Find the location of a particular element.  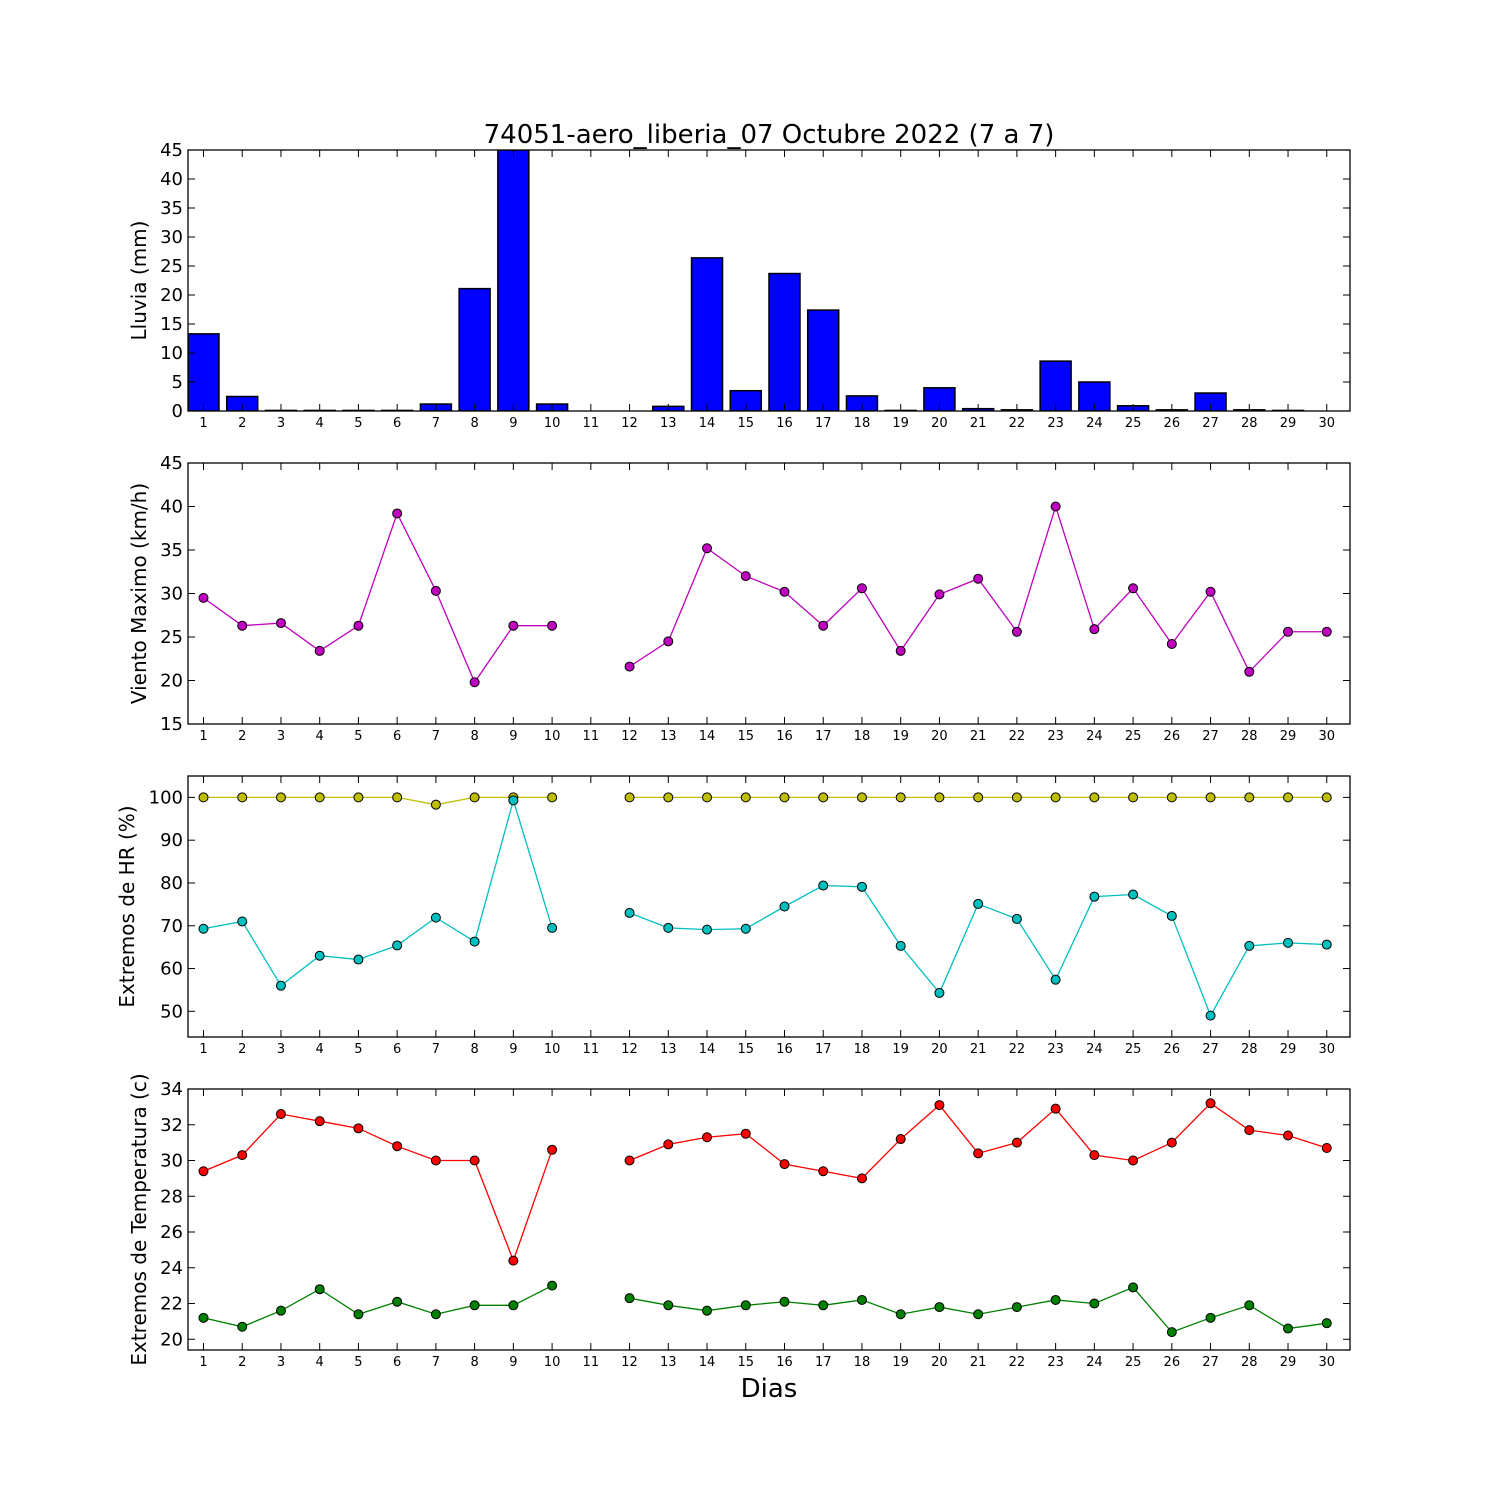

x-tick-label: 10 is located at coordinates (552, 1362).